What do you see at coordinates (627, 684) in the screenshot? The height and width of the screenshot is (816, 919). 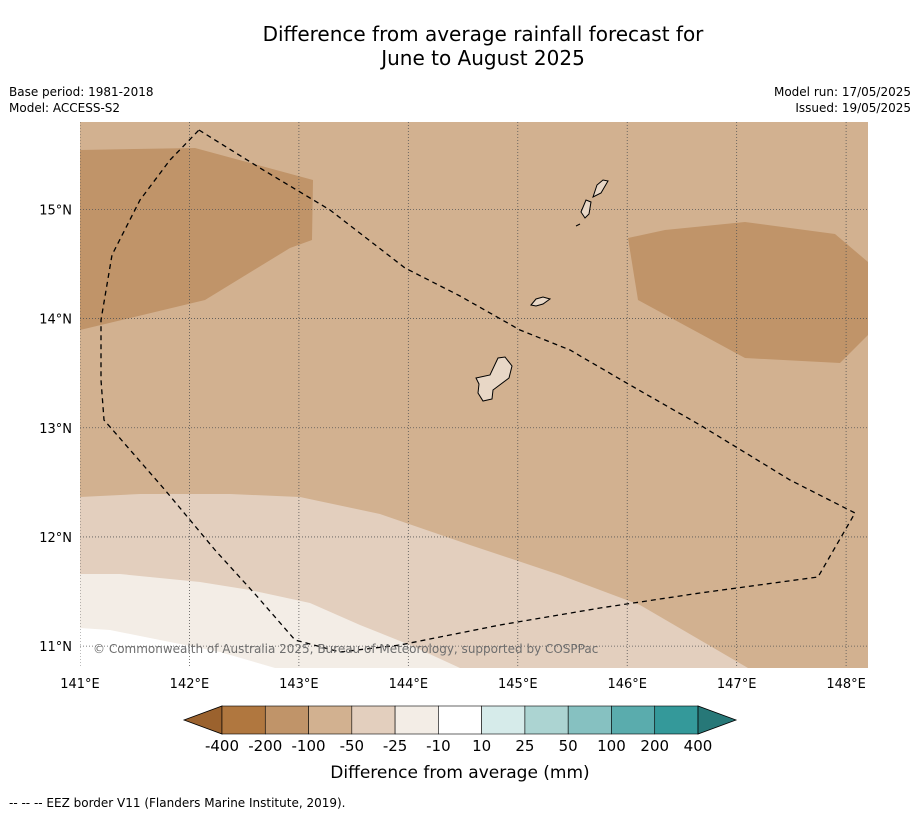 I see `lon-label: 146°E` at bounding box center [627, 684].